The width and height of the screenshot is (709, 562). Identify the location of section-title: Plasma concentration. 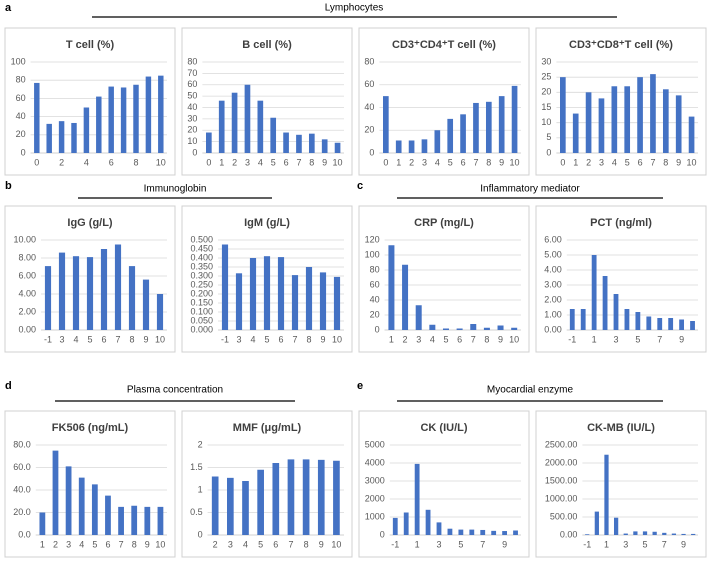
(175, 390).